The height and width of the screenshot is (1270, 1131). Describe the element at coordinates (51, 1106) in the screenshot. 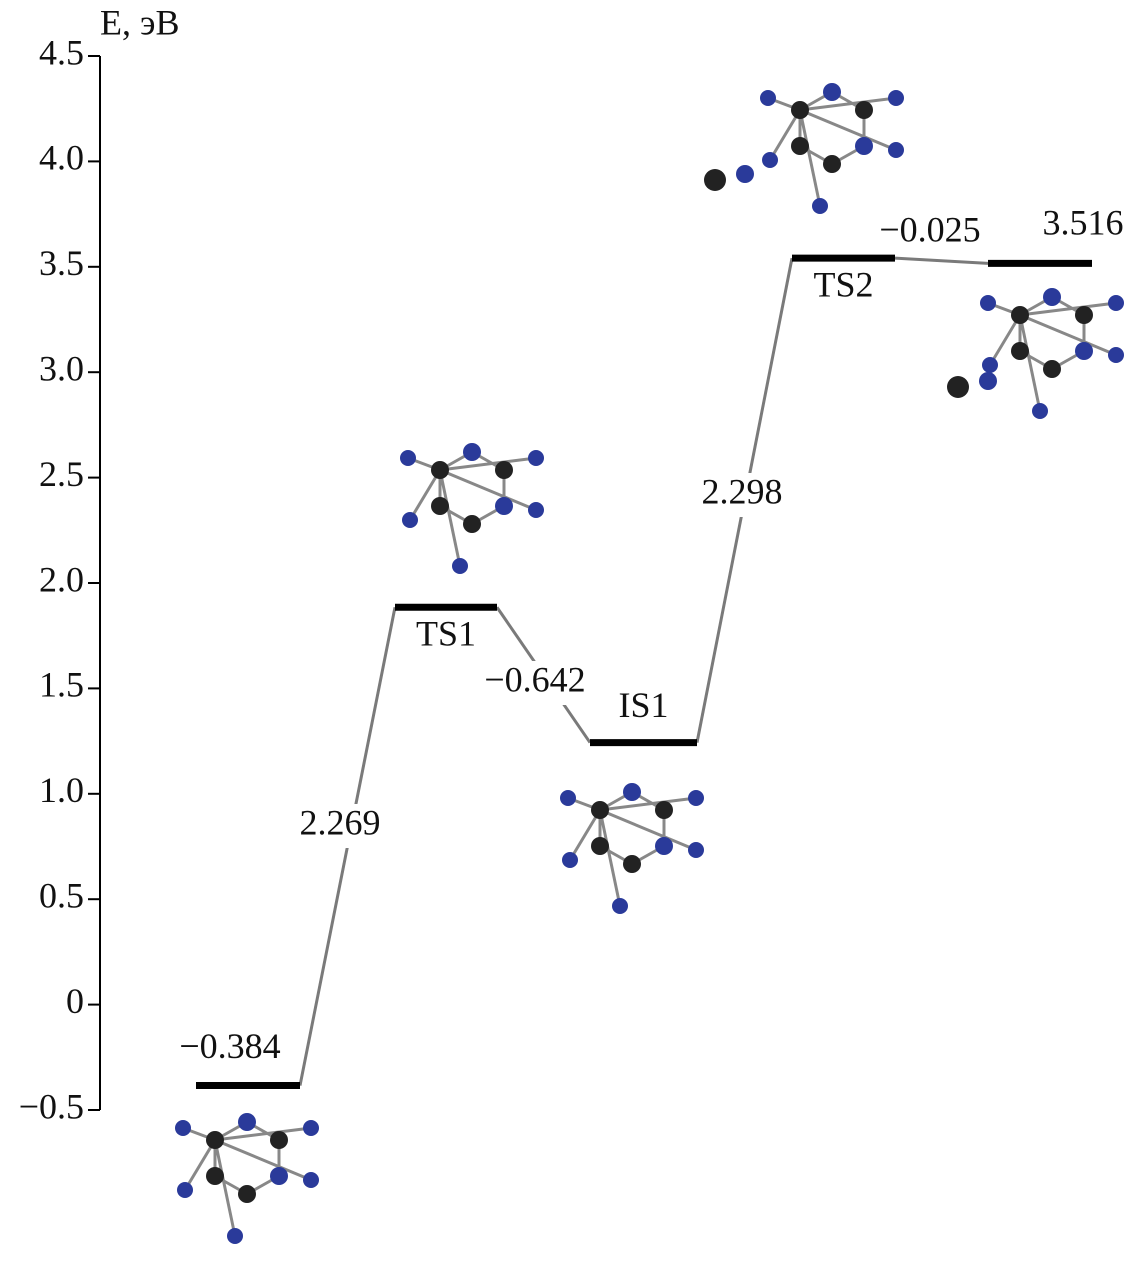

I see `y-tick-label: −0.5` at that location.